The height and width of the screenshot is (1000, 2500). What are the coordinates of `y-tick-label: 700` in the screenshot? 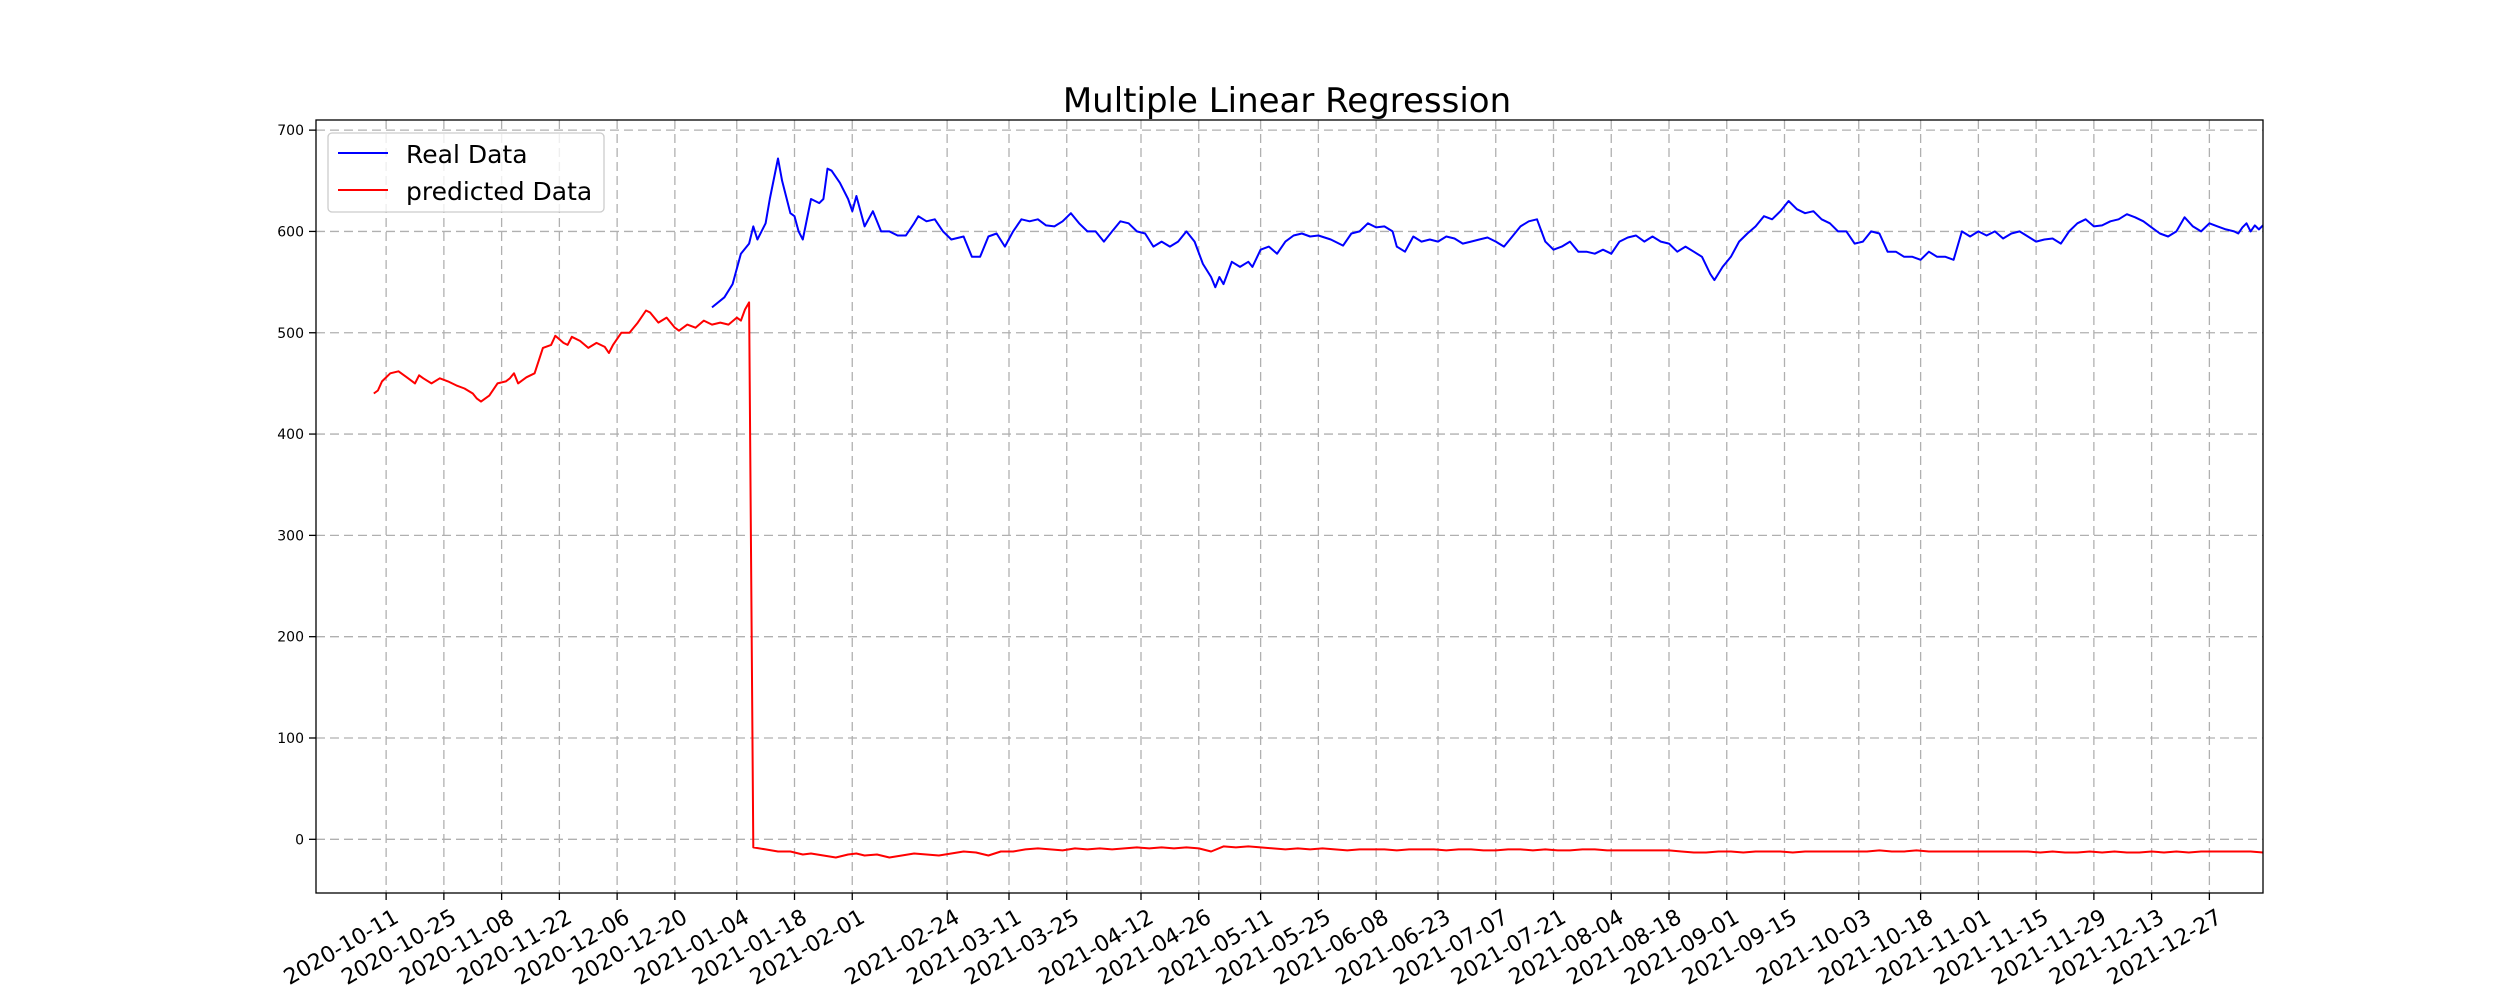 It's located at (290, 131).